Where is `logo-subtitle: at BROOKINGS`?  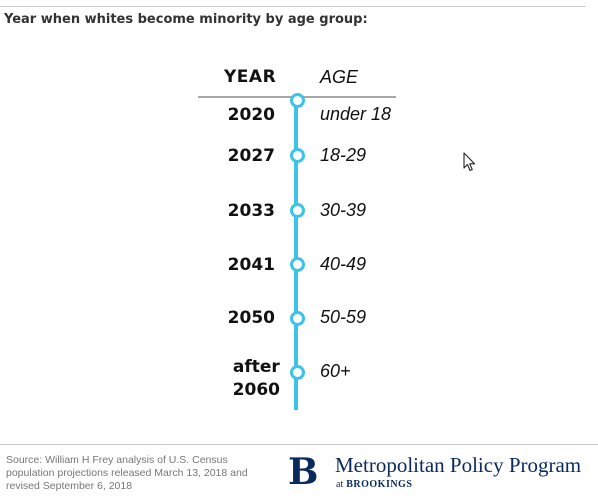
logo-subtitle: at BROOKINGS is located at coordinates (374, 484).